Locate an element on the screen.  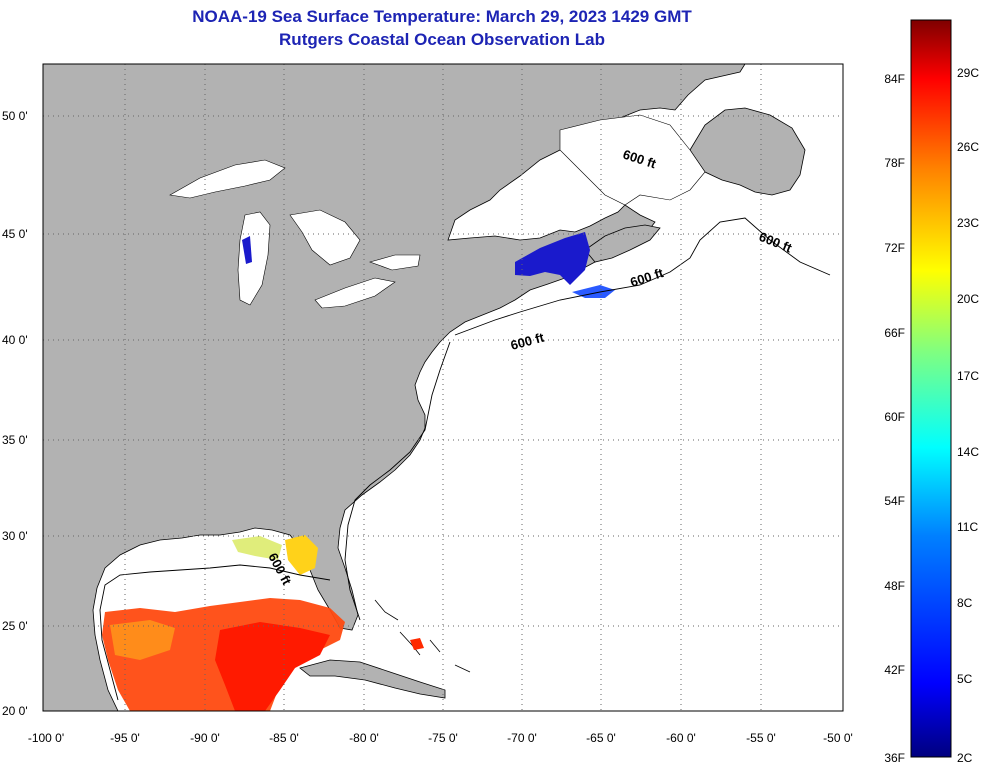
bahamas-warm-spot is located at coordinates (417, 644).